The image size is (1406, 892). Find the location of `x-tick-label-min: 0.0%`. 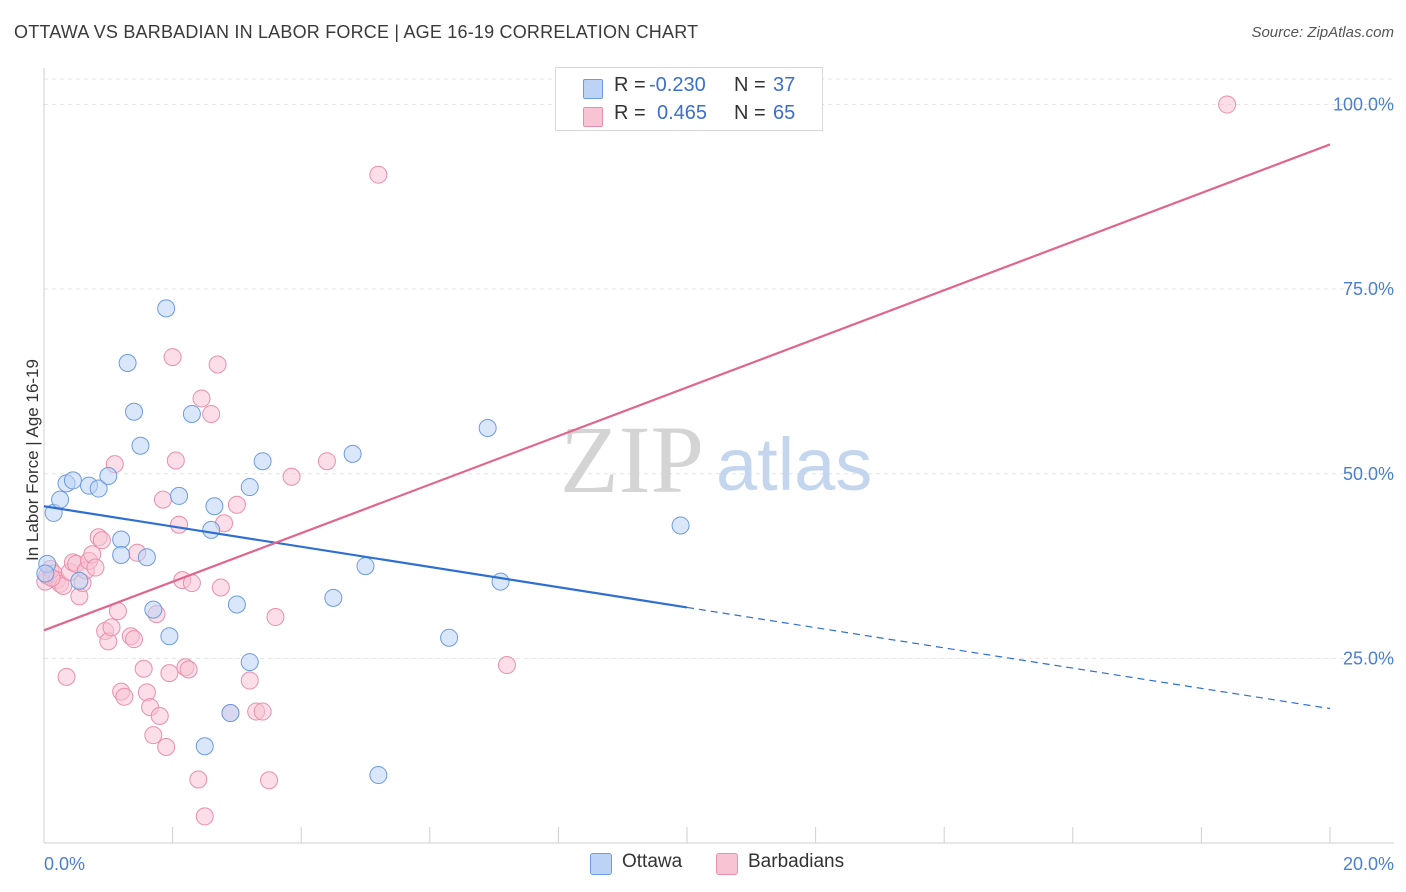

x-tick-label-min: 0.0% is located at coordinates (64, 864).